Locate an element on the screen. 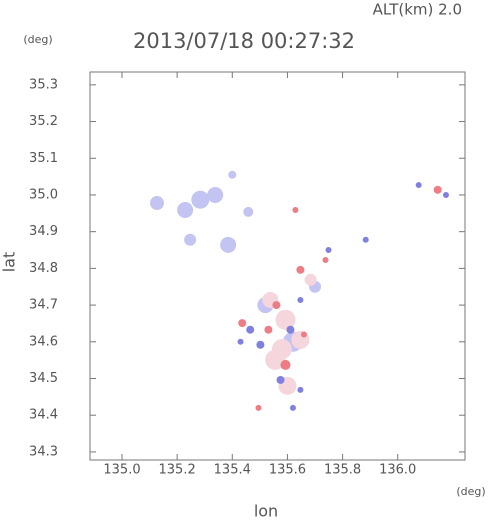 The height and width of the screenshot is (521, 491). y-tick-label: 35.2 is located at coordinates (43, 121).